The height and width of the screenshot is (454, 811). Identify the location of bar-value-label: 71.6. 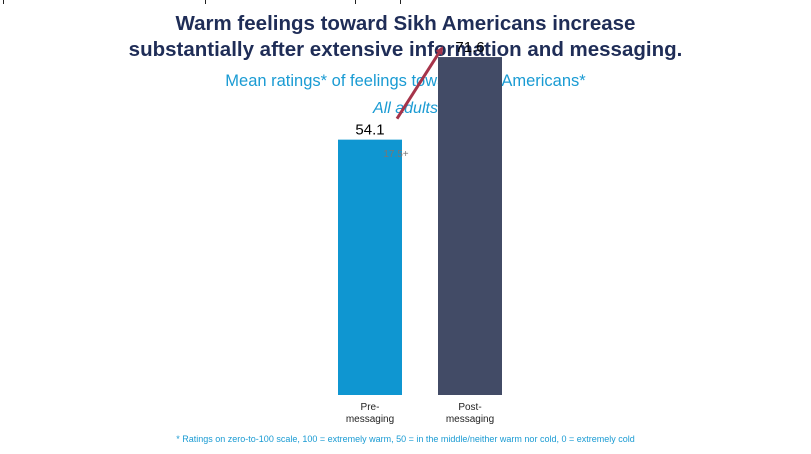
(469, 47).